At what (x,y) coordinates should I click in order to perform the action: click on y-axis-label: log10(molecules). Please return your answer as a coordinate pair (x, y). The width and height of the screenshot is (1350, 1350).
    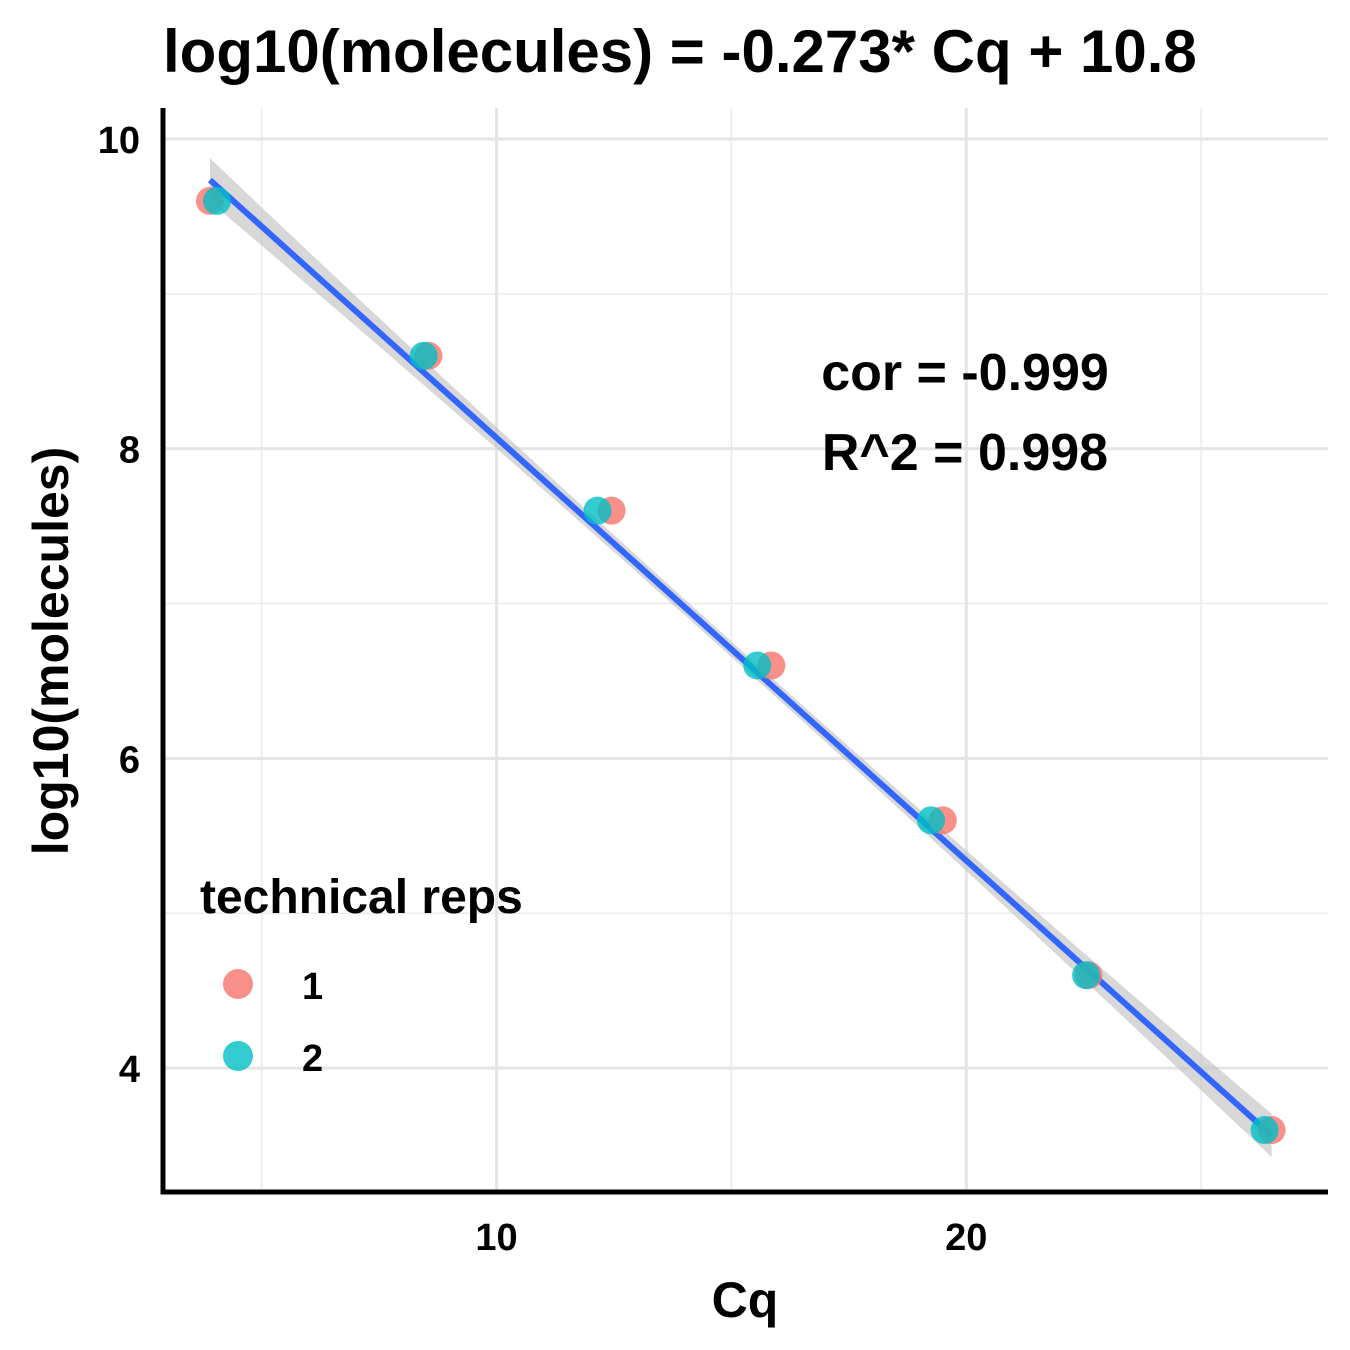
    Looking at the image, I should click on (51, 651).